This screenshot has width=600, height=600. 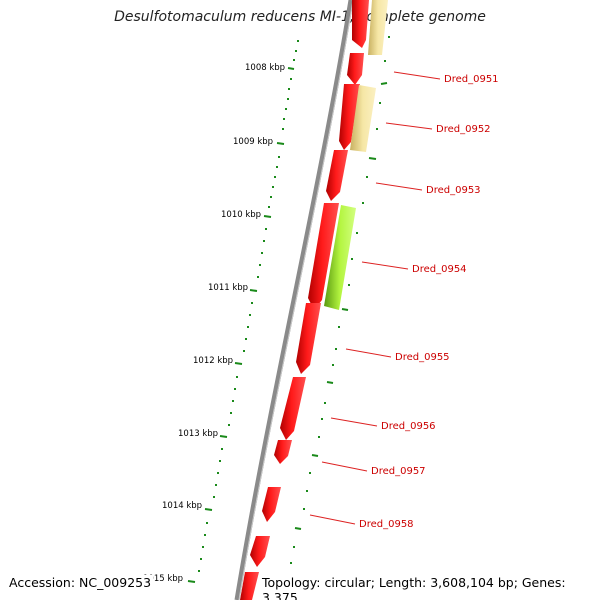 I want to click on outer-dotted-track, so click(x=340, y=300).